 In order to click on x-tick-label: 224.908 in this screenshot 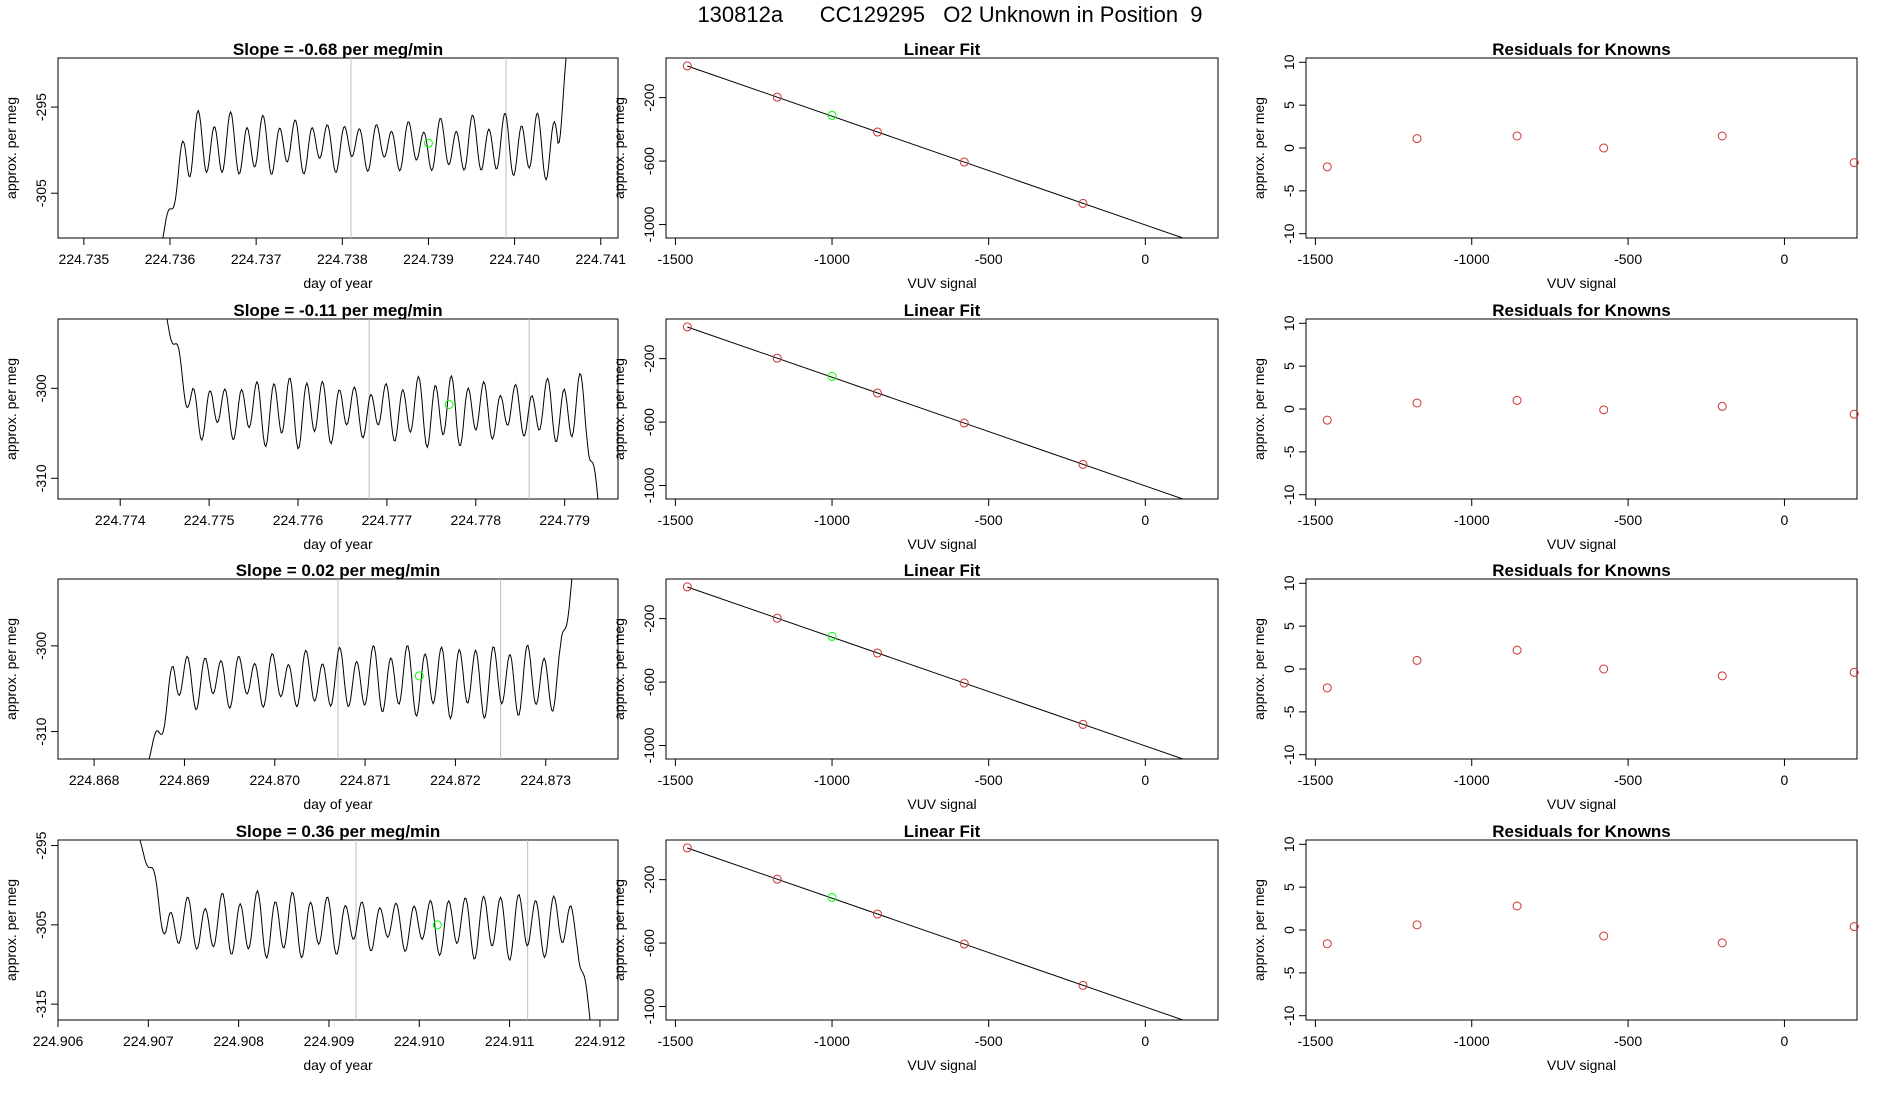, I will do `click(238, 1041)`.